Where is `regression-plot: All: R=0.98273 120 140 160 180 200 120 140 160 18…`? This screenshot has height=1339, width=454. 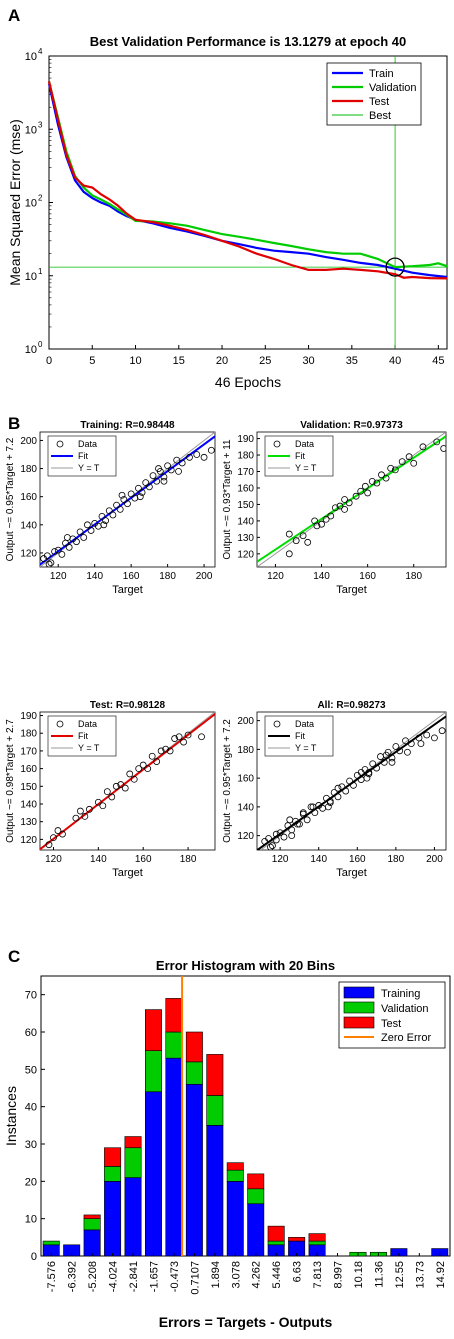
regression-plot: All: R=0.98273 120 140 160 180 200 120 140 160 18… is located at coordinates (334, 789).